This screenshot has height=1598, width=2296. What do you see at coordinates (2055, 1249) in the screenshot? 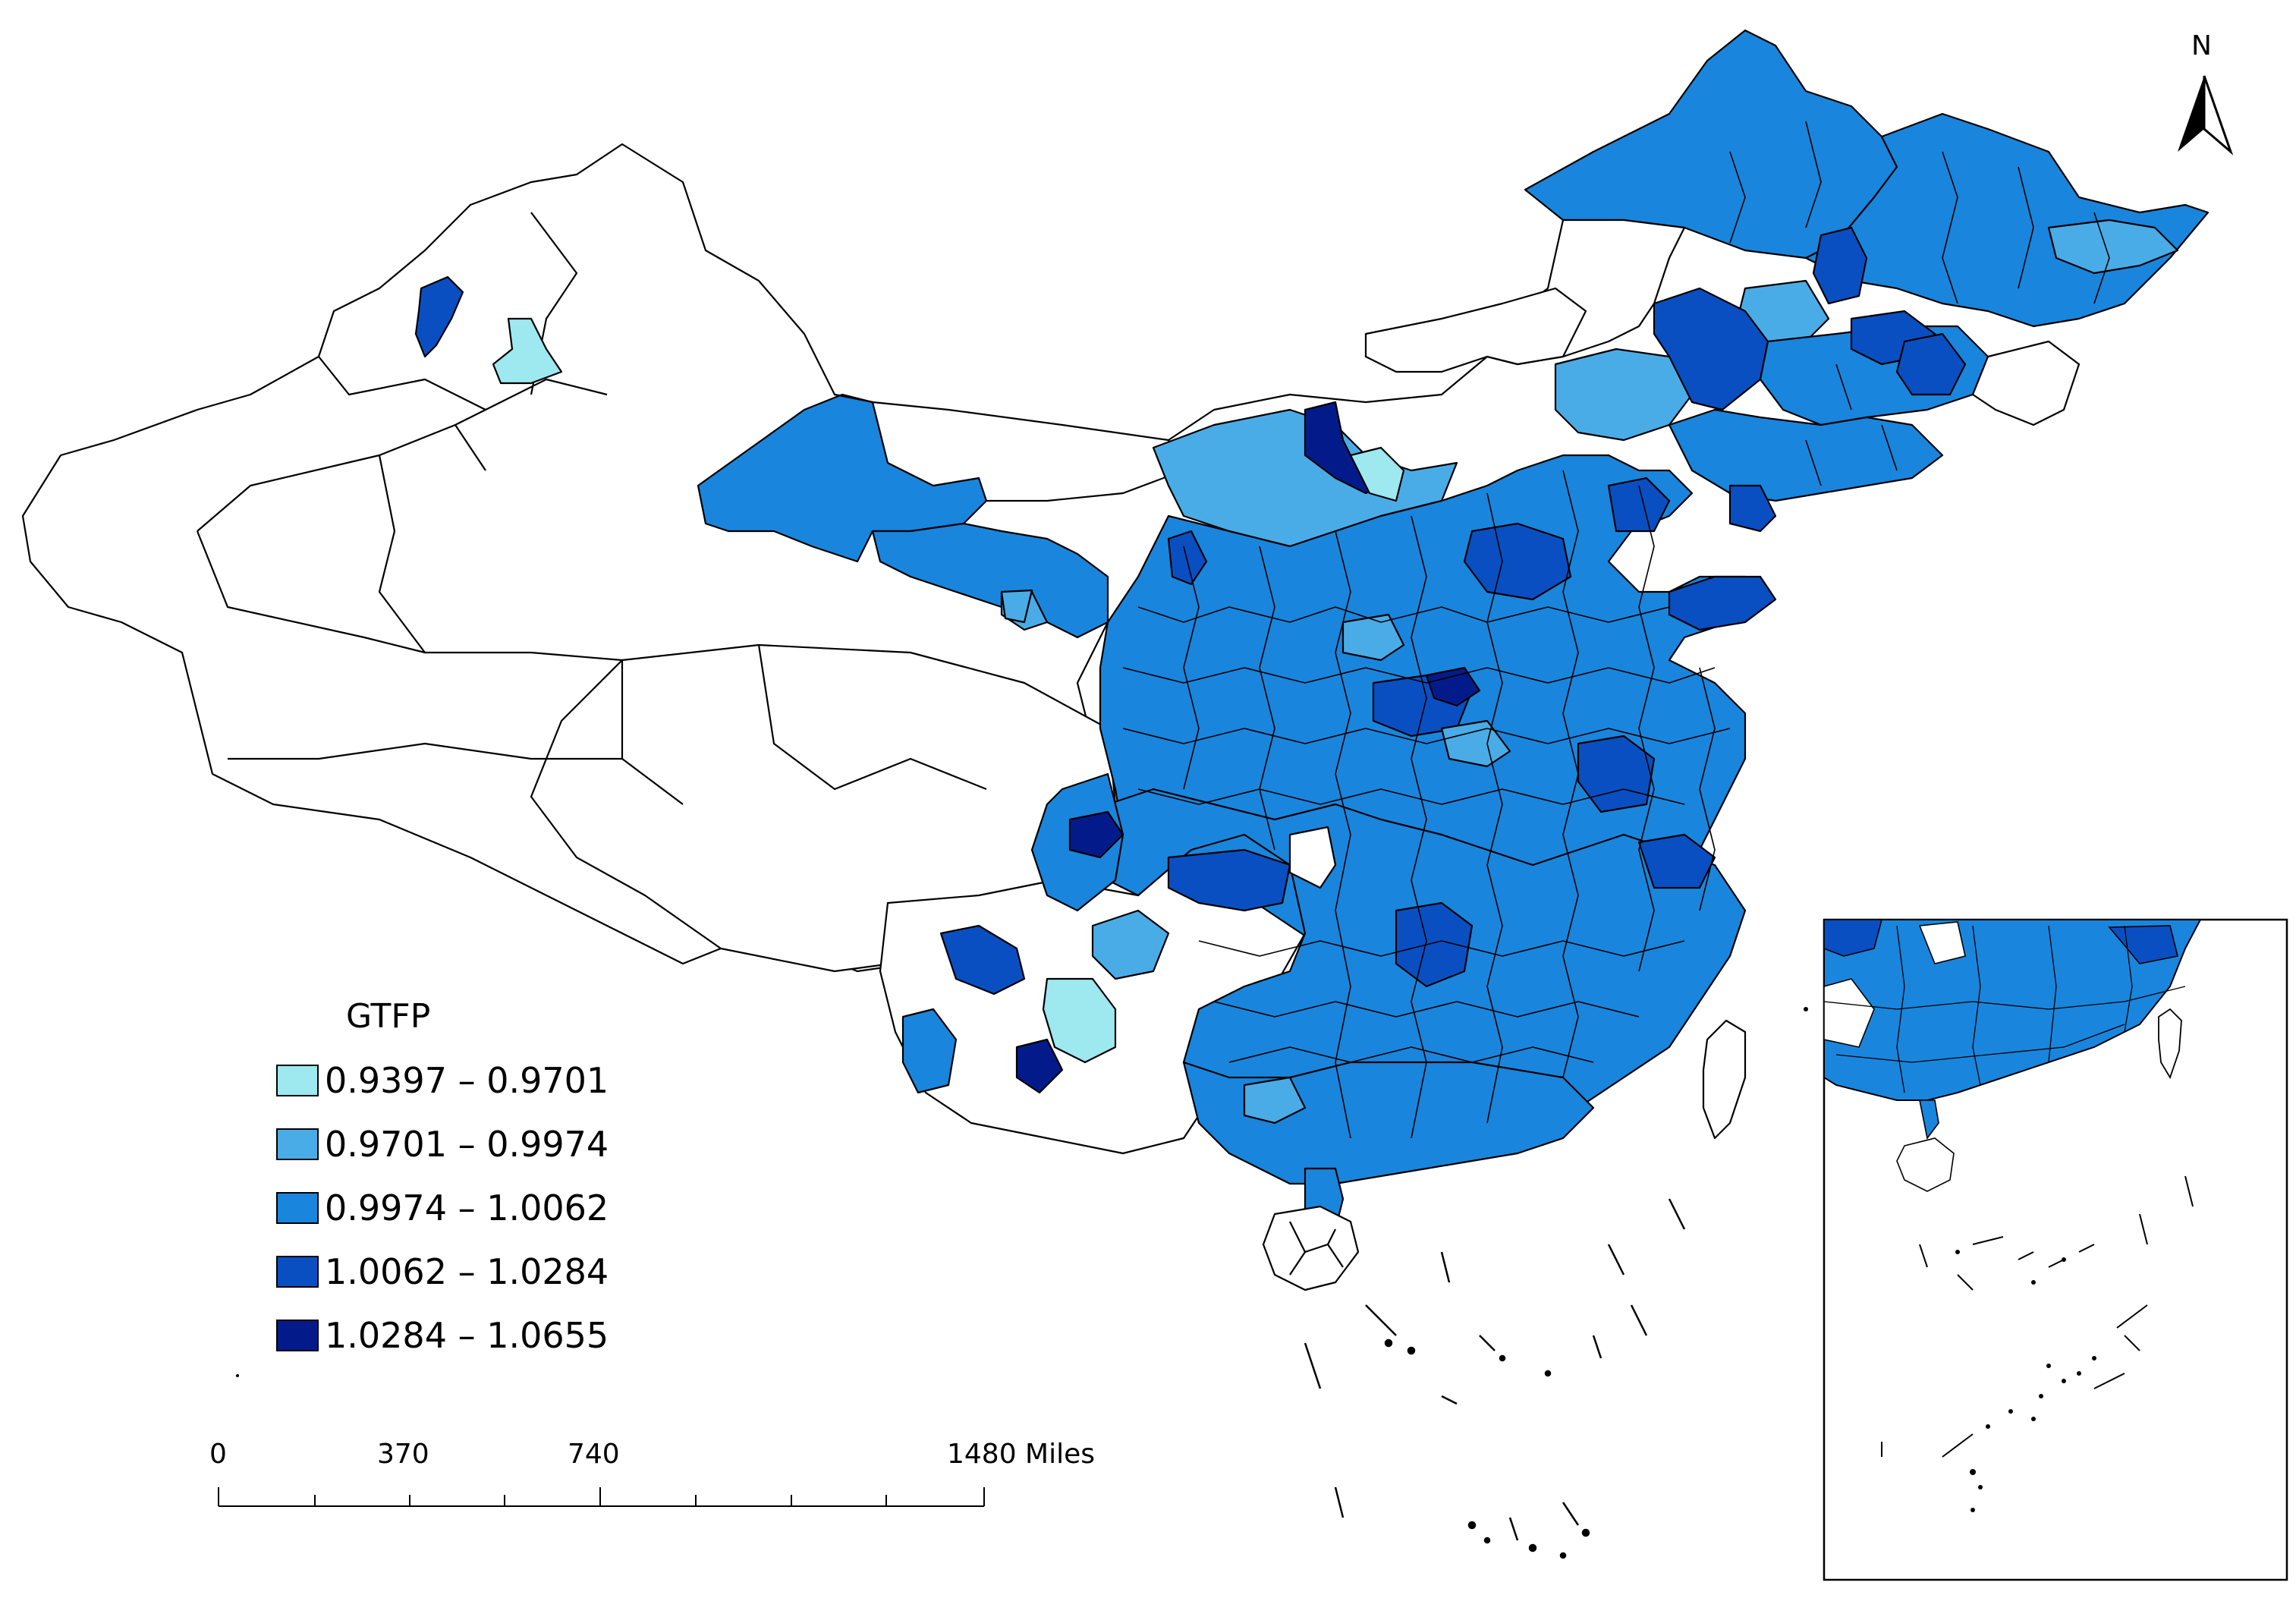
I see `south-china-sea-inset` at bounding box center [2055, 1249].